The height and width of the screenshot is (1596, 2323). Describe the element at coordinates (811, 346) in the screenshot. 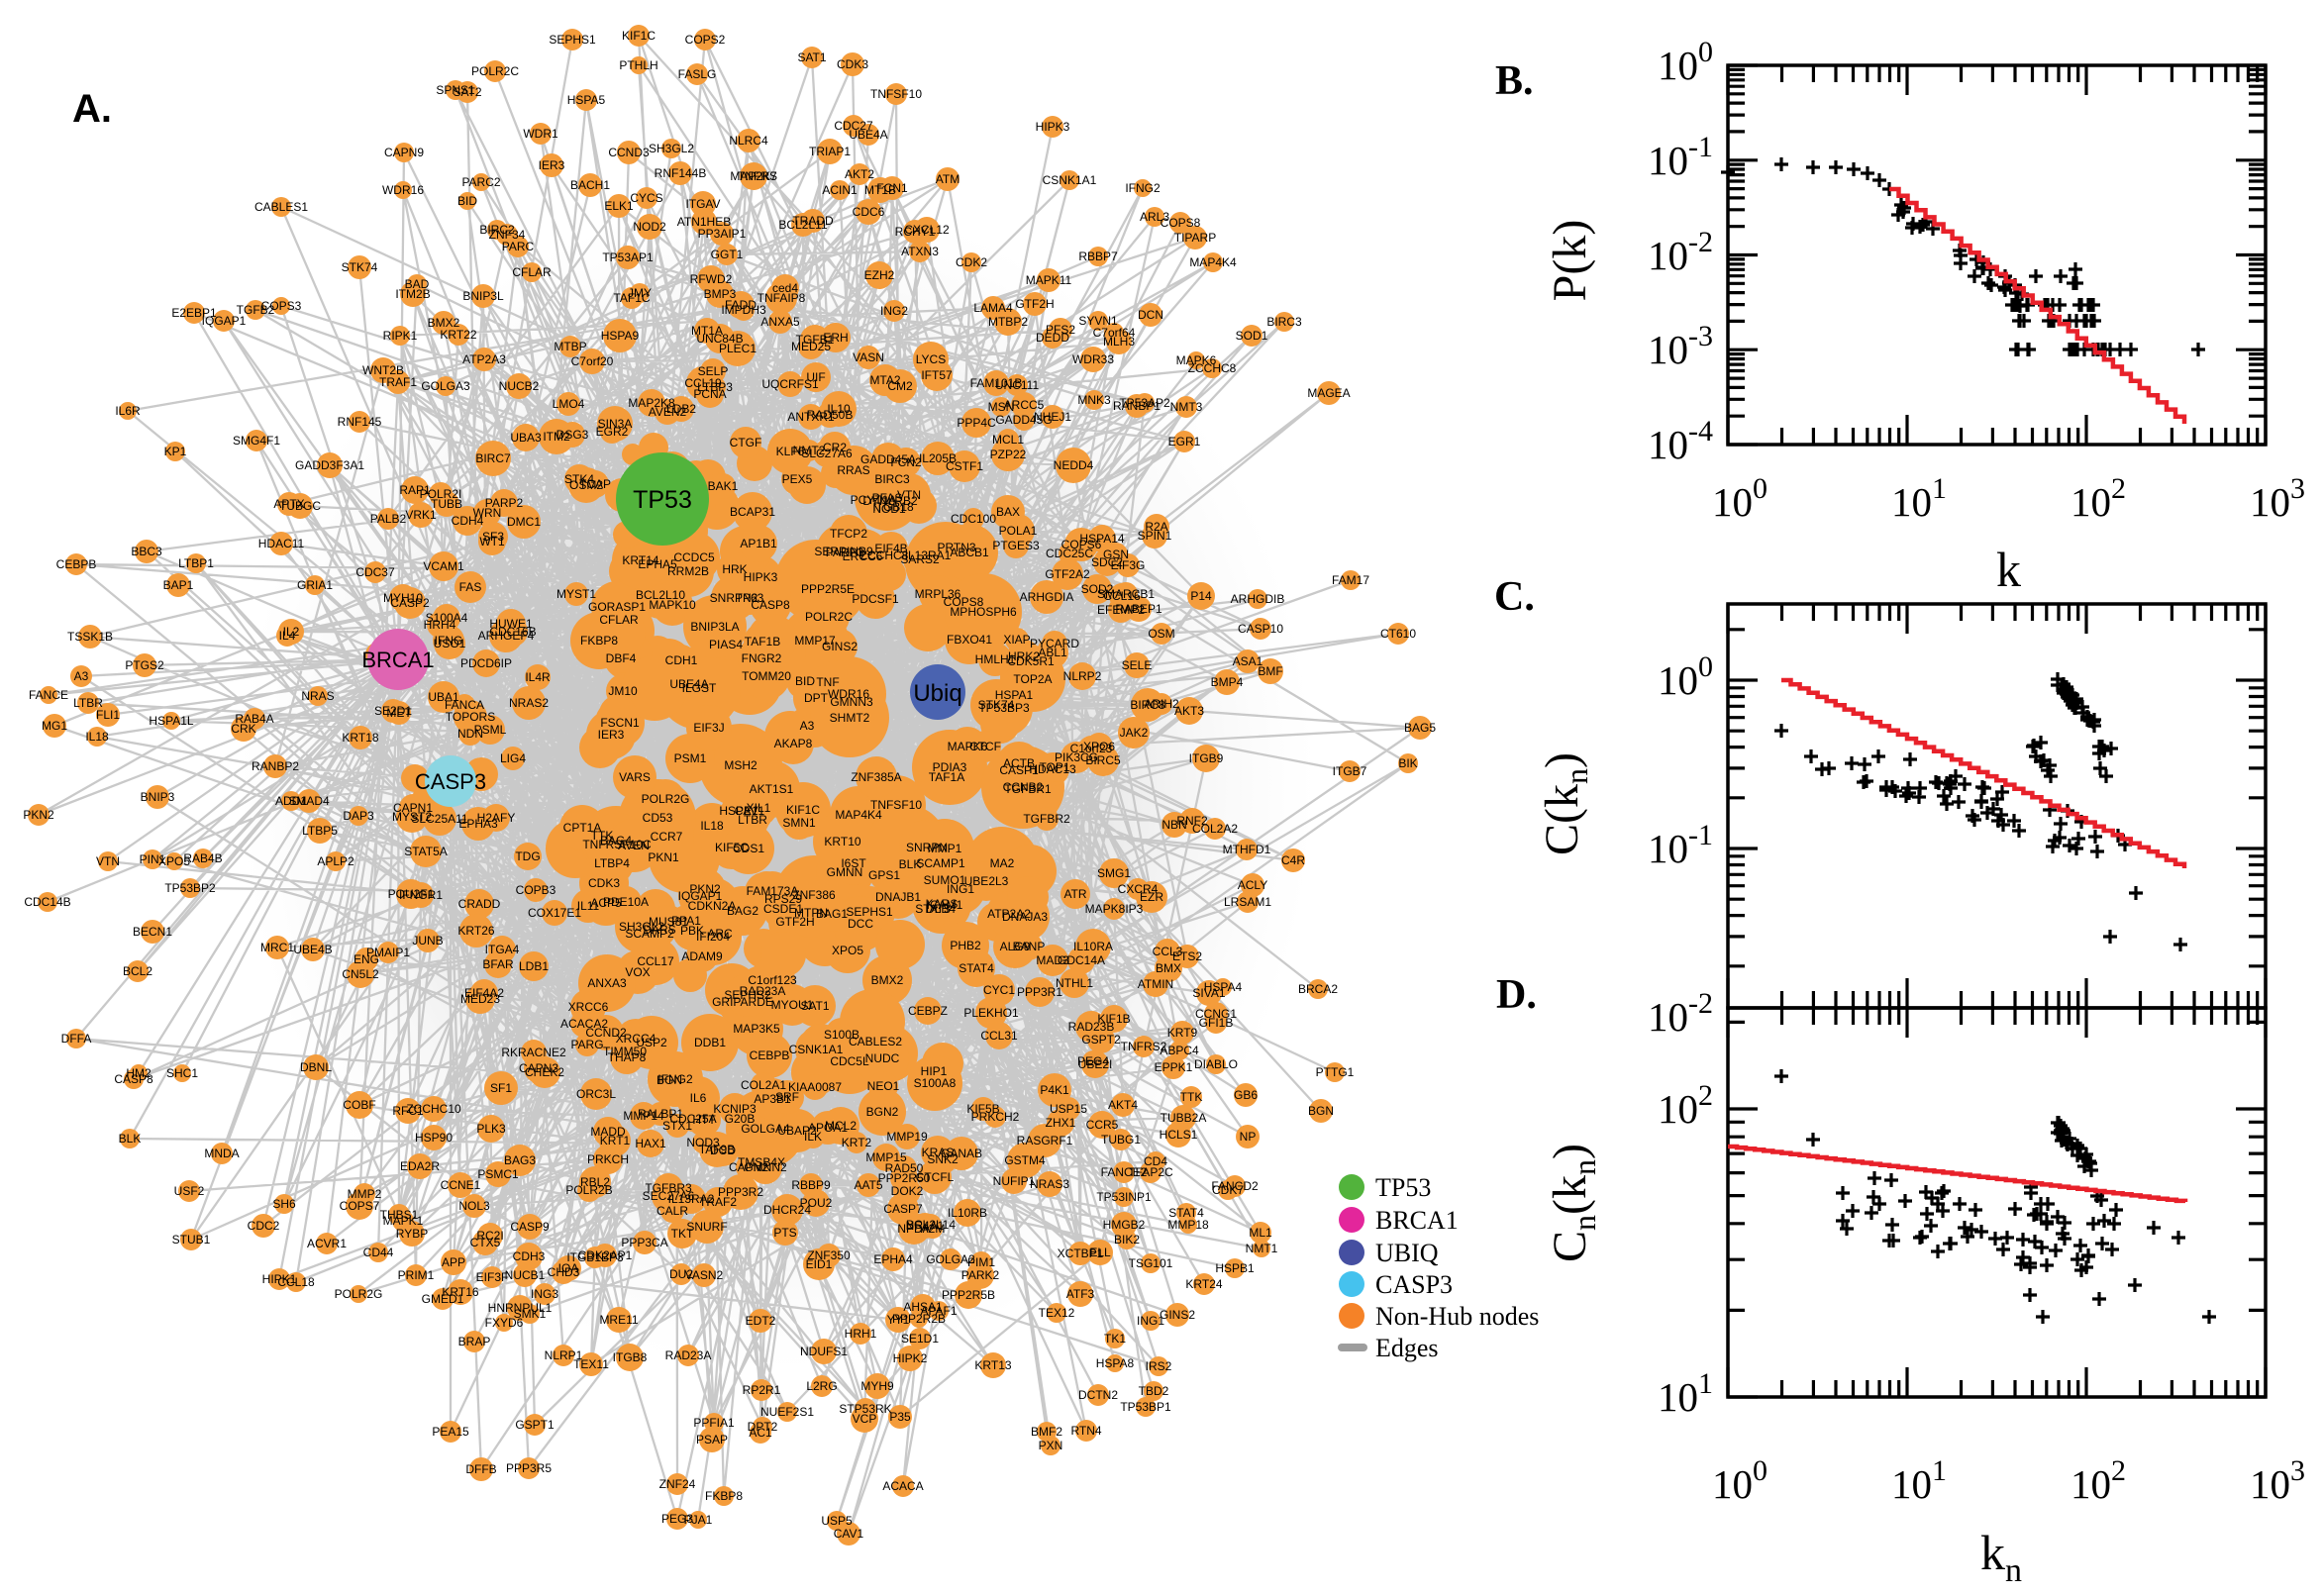

I see `svg-text: MED25` at that location.